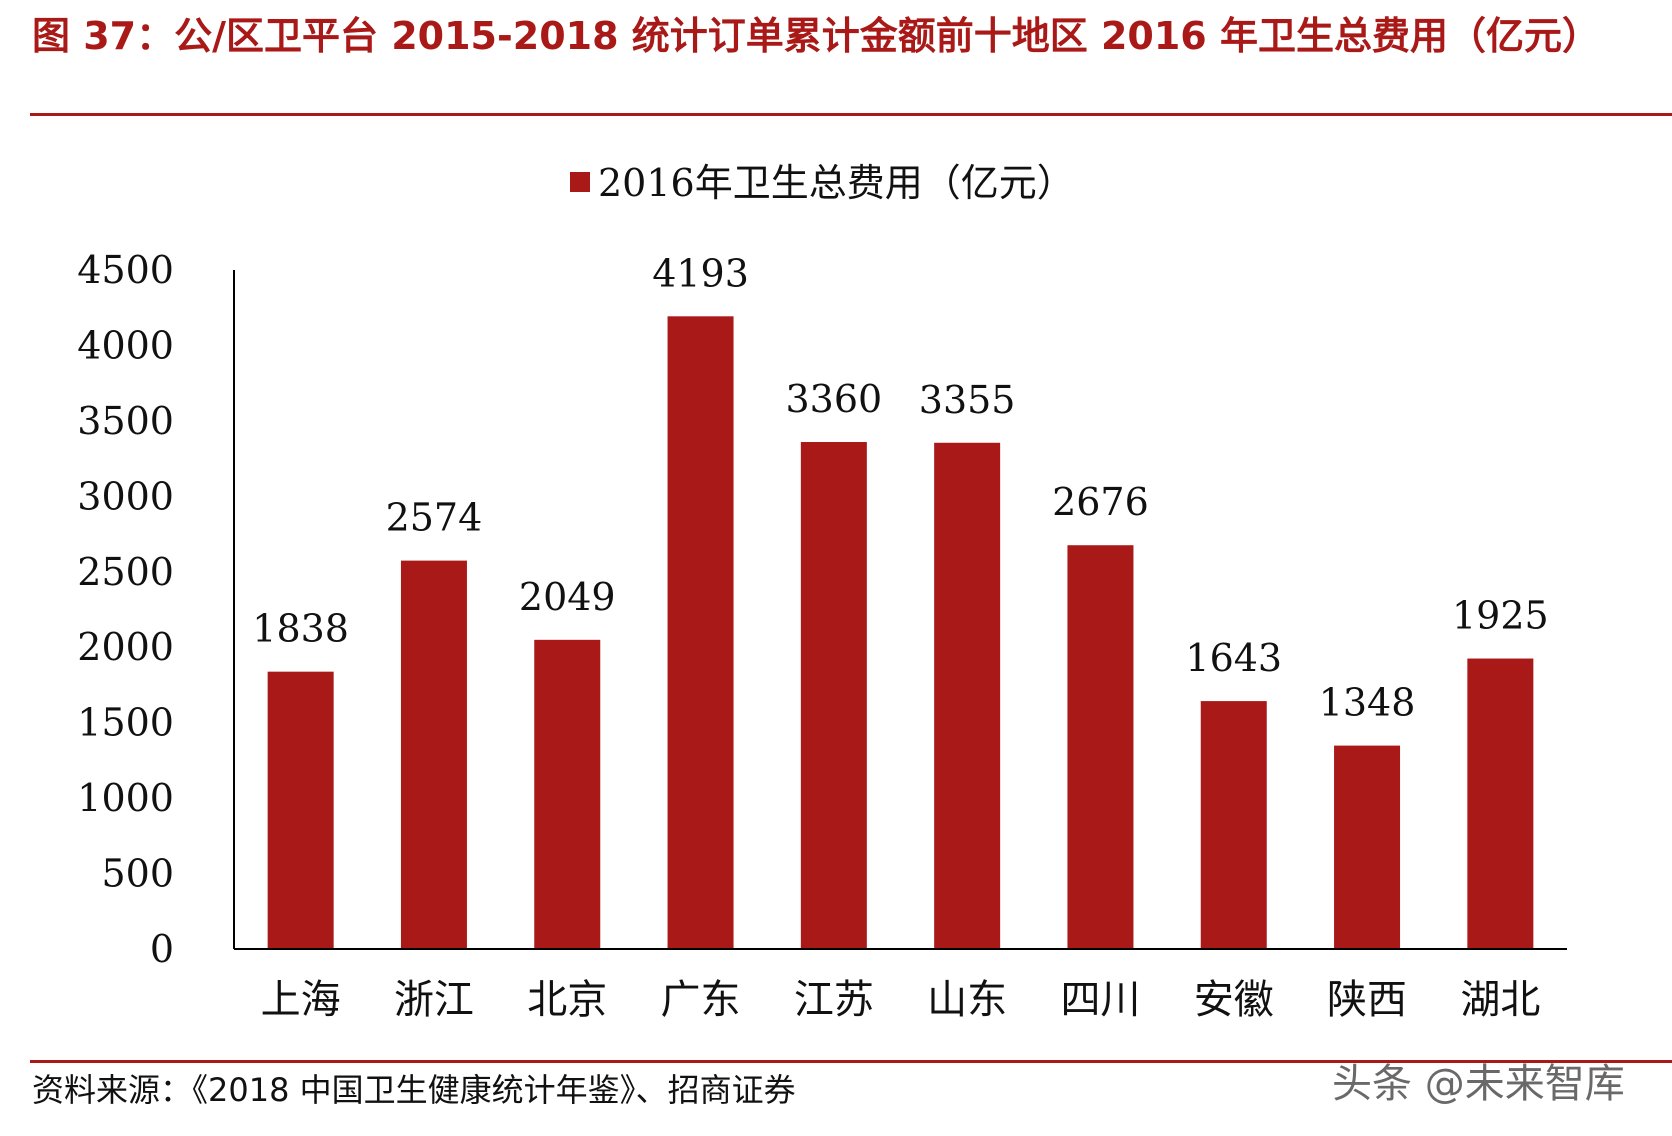 This screenshot has width=1672, height=1136. Describe the element at coordinates (851, 114) in the screenshot. I see `title-divider` at that location.